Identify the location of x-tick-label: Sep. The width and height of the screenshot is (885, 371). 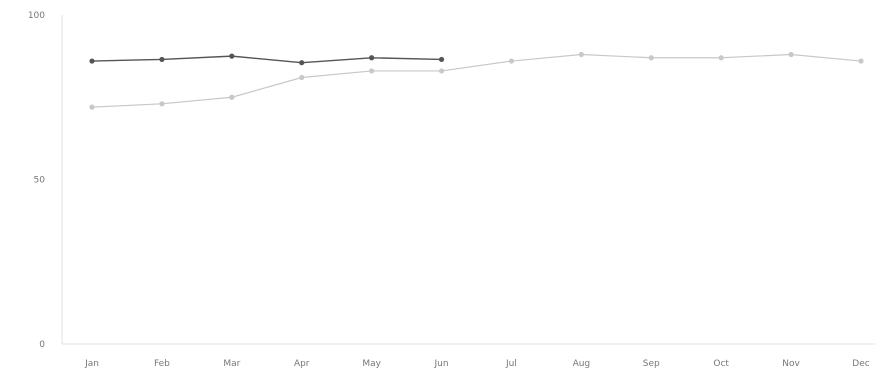
(651, 364).